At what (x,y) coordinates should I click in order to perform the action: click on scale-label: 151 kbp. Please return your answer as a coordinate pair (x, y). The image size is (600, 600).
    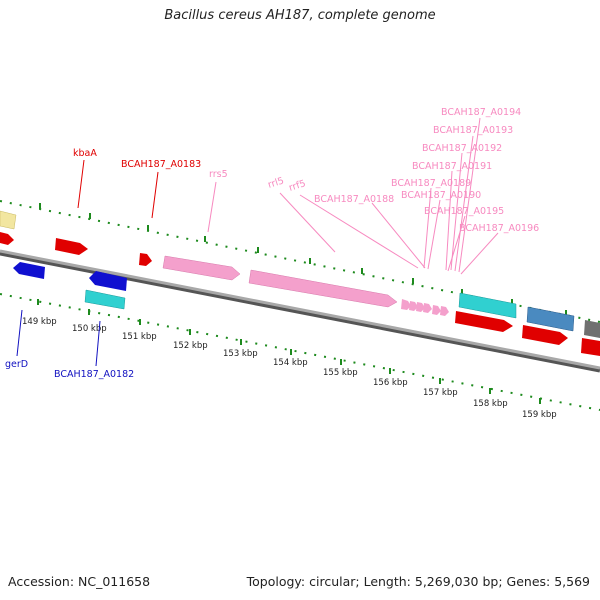
    Looking at the image, I should click on (139, 337).